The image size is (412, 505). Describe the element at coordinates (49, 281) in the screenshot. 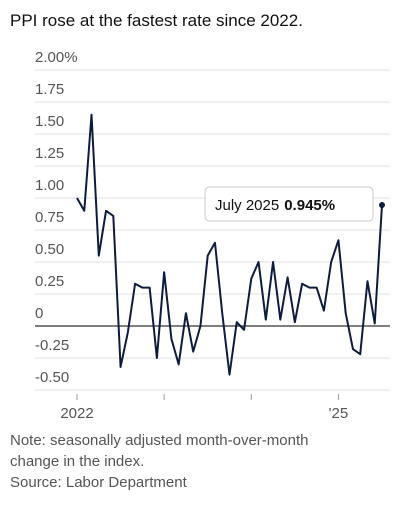

I see `y-tick-label: 0.25` at that location.